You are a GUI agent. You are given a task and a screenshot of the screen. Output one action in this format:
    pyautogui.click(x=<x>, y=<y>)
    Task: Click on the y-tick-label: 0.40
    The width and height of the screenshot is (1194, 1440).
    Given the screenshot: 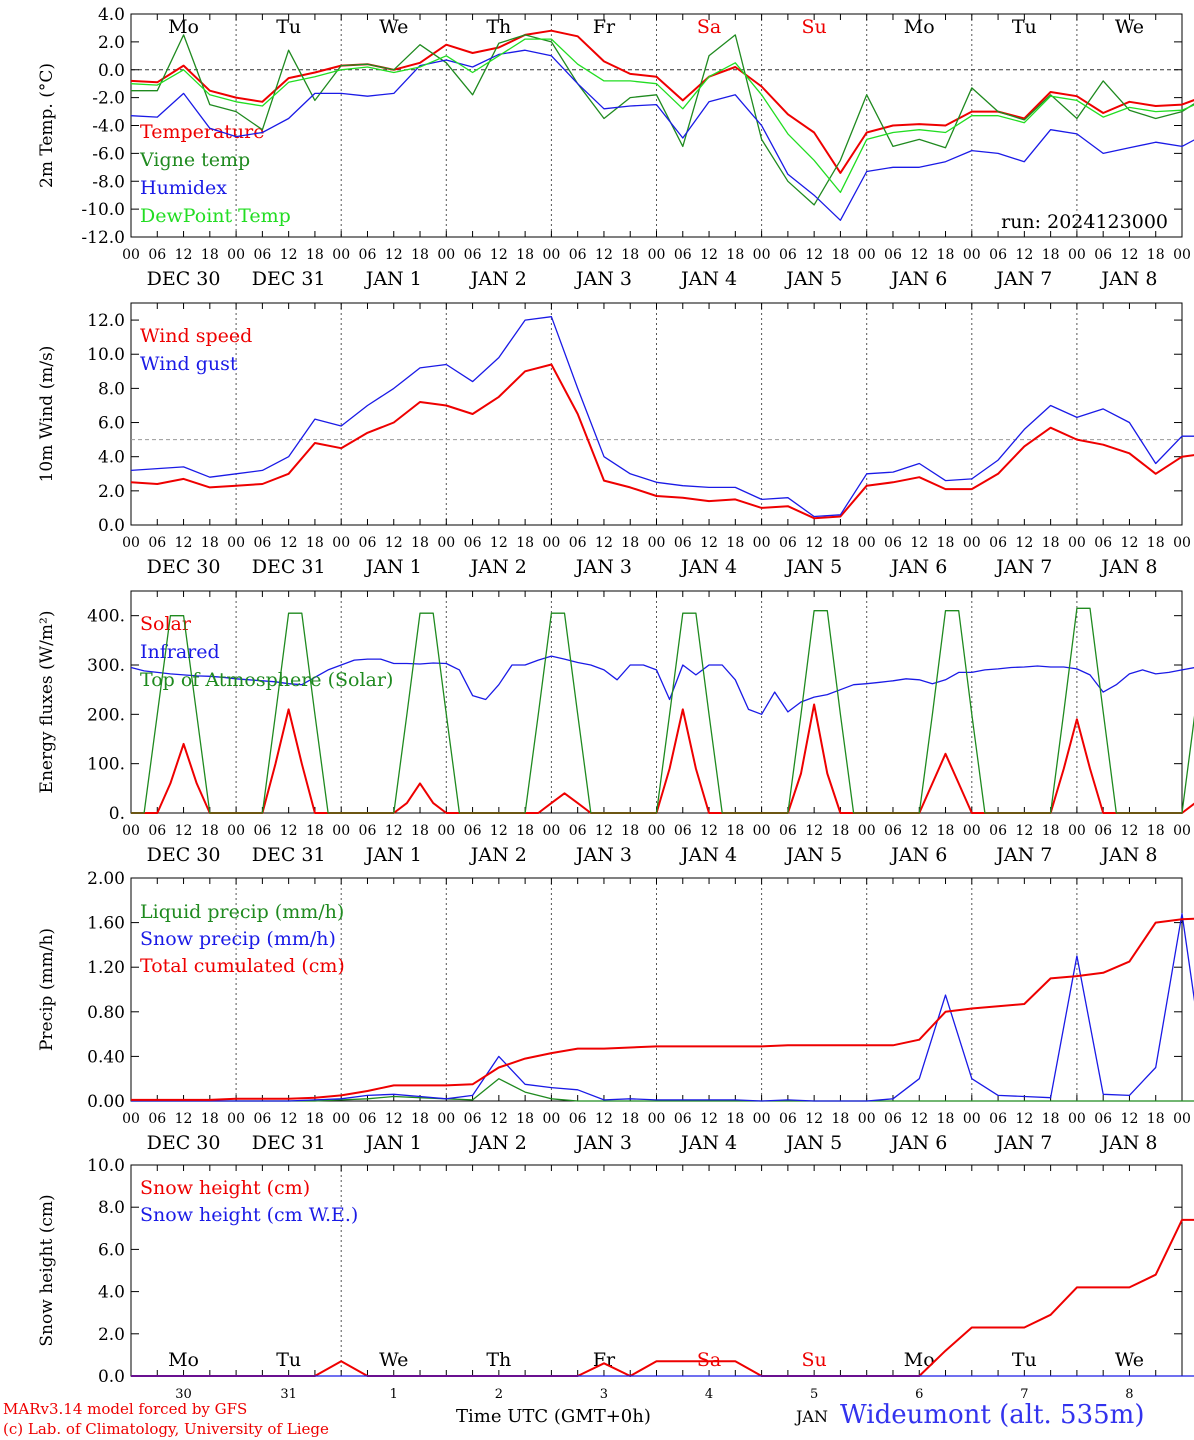 What is the action you would take?
    pyautogui.click(x=106, y=1057)
    